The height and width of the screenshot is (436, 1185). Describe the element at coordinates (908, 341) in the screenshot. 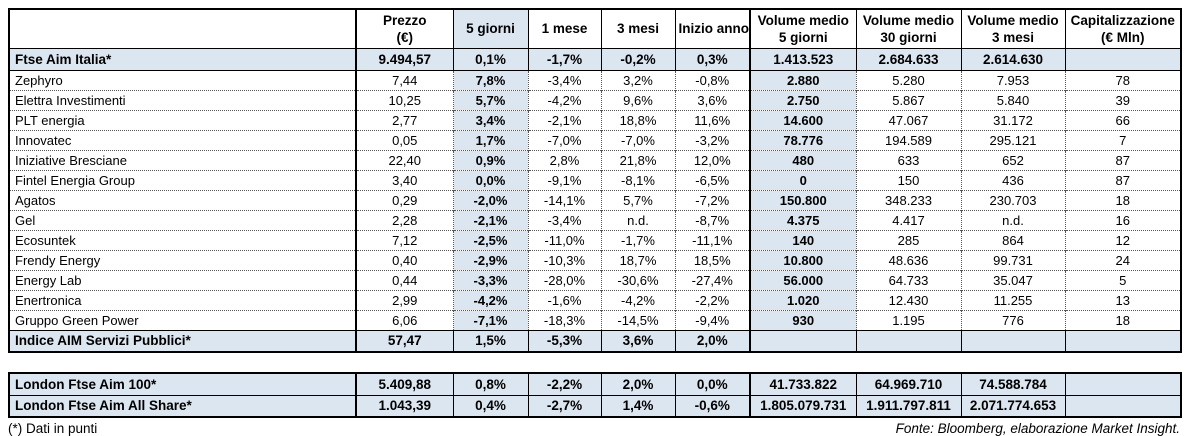

I see `cell-volume-medio-30-giorni` at that location.